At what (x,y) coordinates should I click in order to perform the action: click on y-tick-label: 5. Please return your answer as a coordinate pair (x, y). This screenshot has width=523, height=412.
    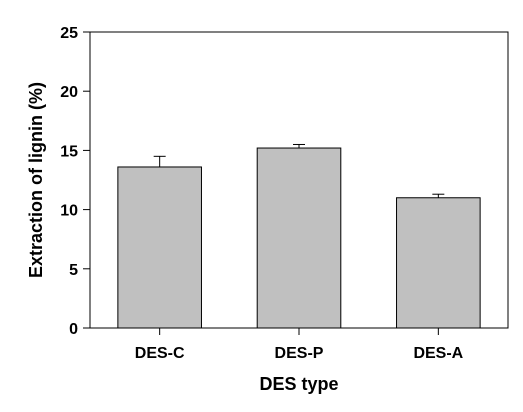
    Looking at the image, I should click on (73, 270).